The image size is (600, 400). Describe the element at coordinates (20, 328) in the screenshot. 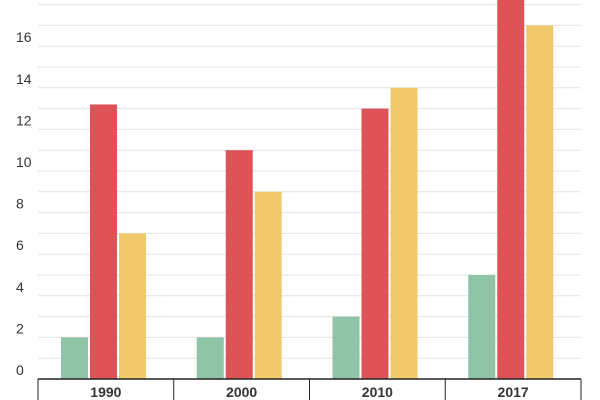

I see `y-tick-label: 2` at that location.